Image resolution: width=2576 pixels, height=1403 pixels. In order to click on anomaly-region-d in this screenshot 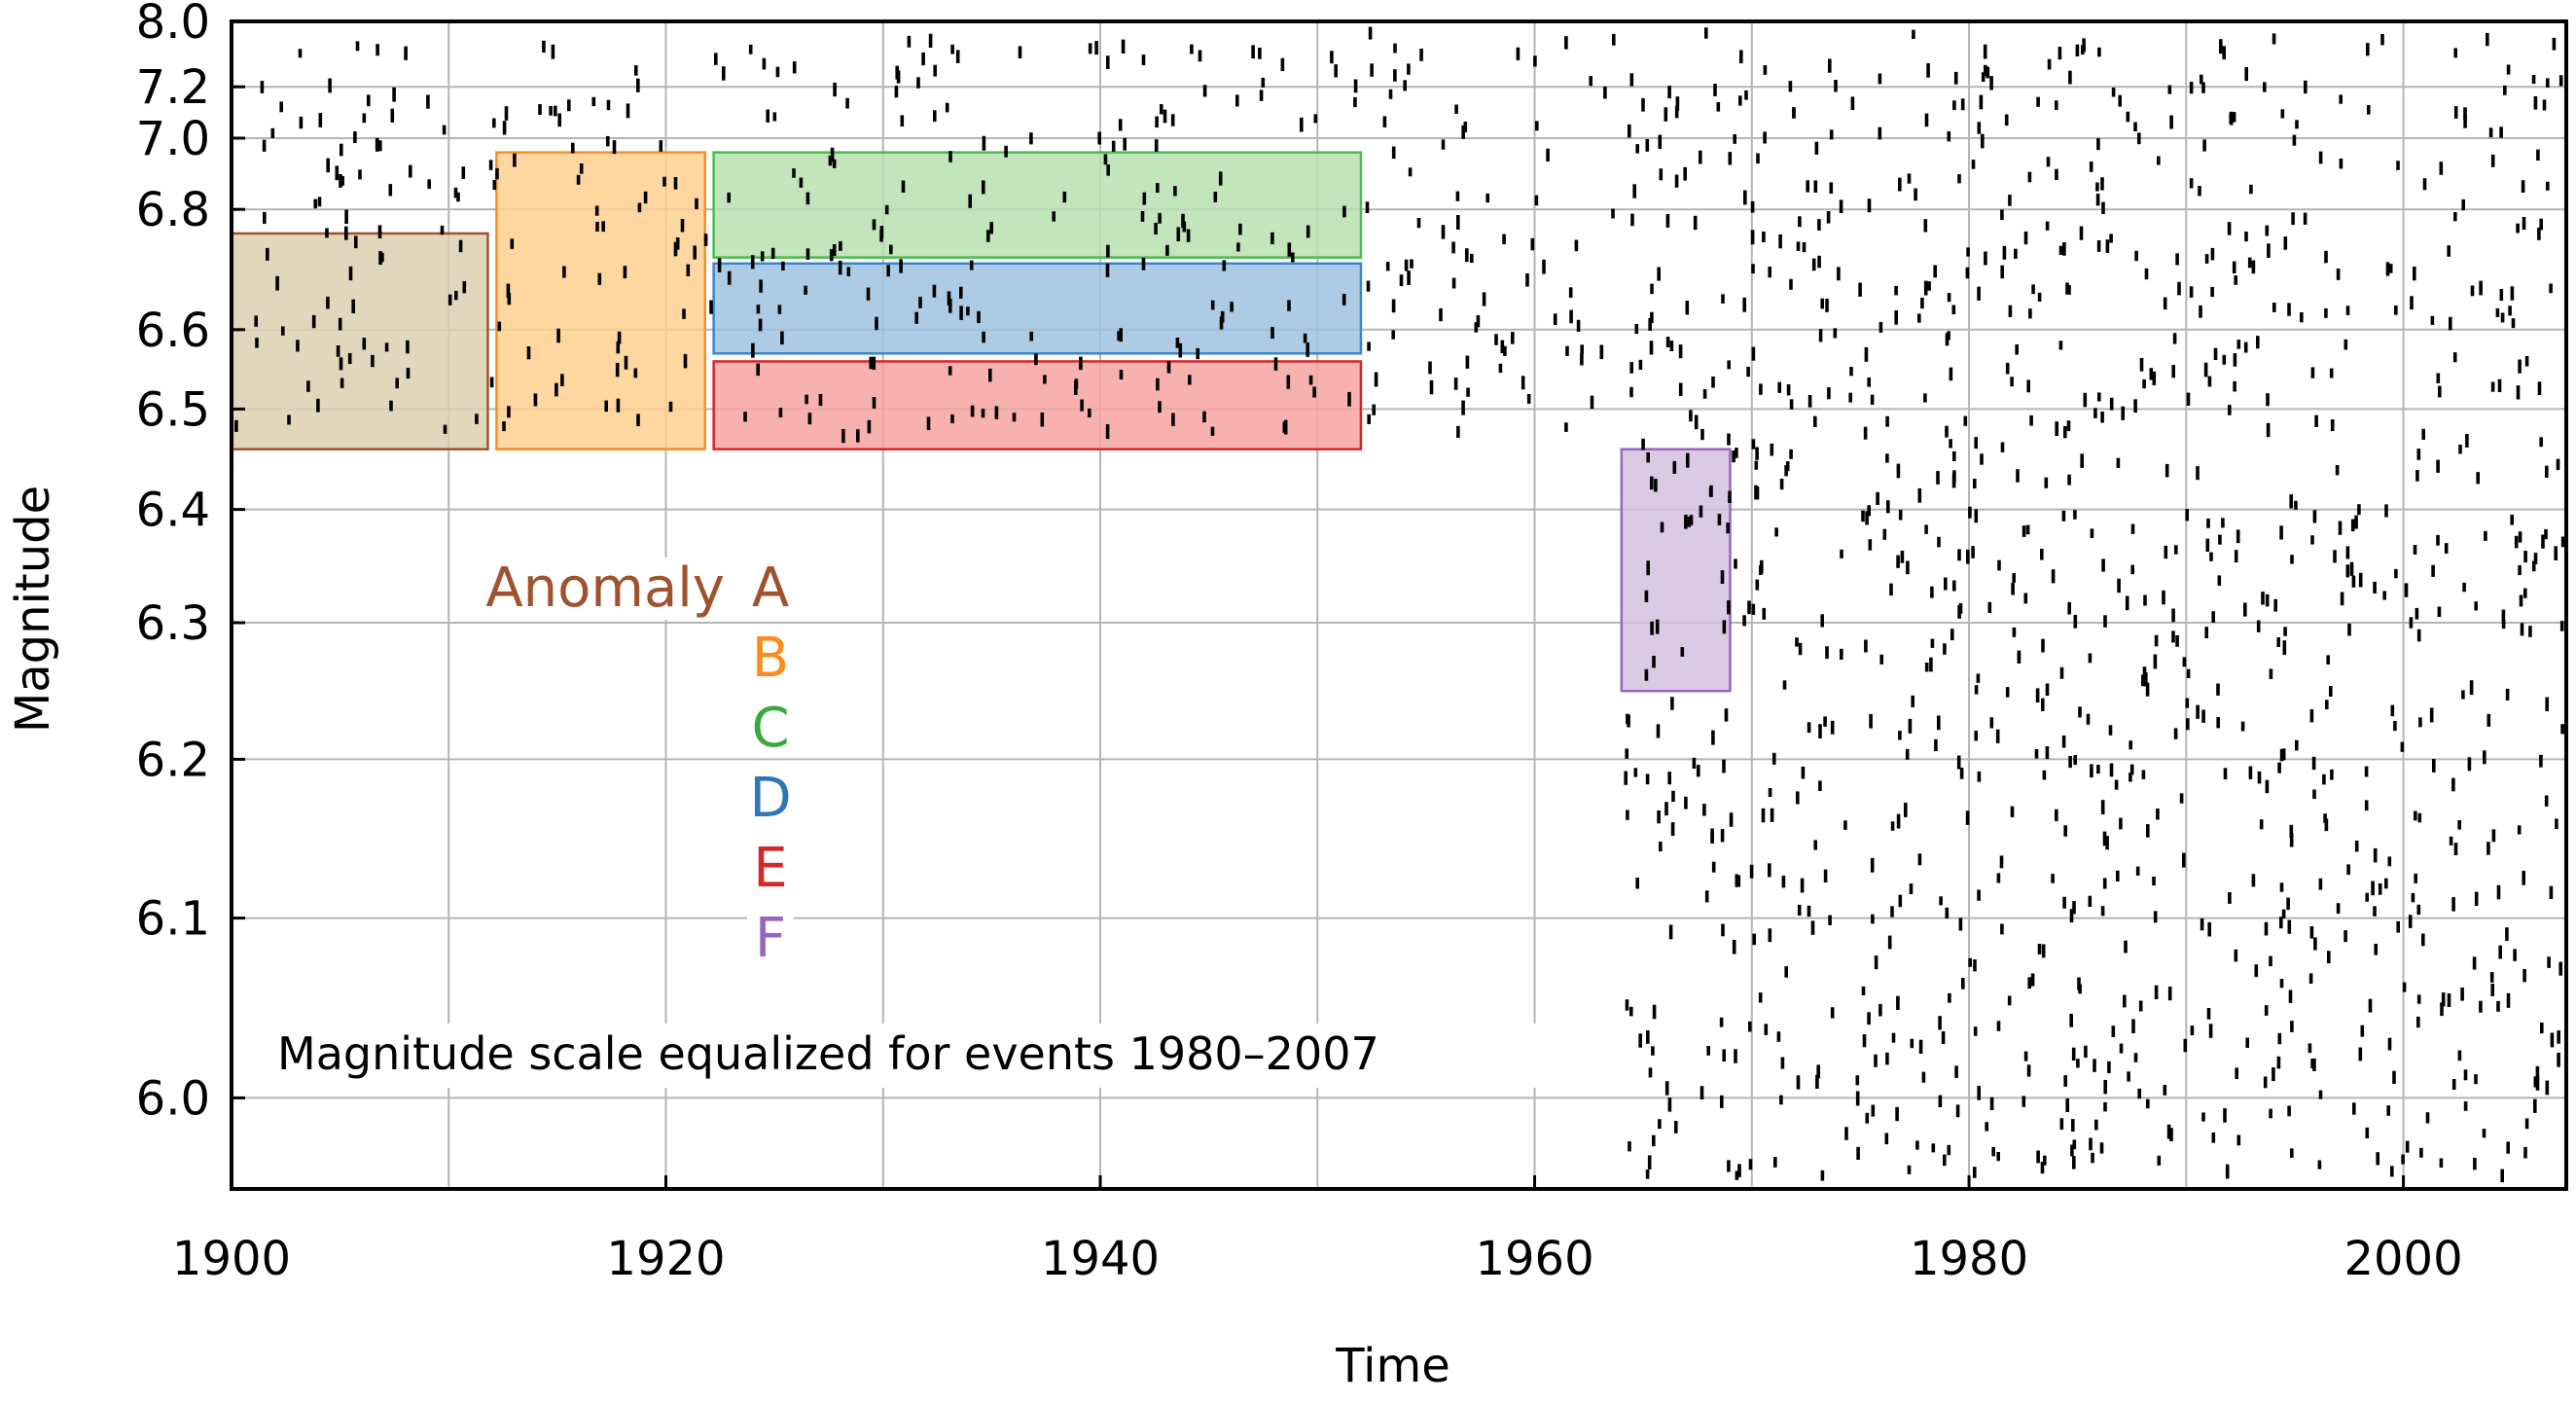, I will do `click(1037, 308)`.